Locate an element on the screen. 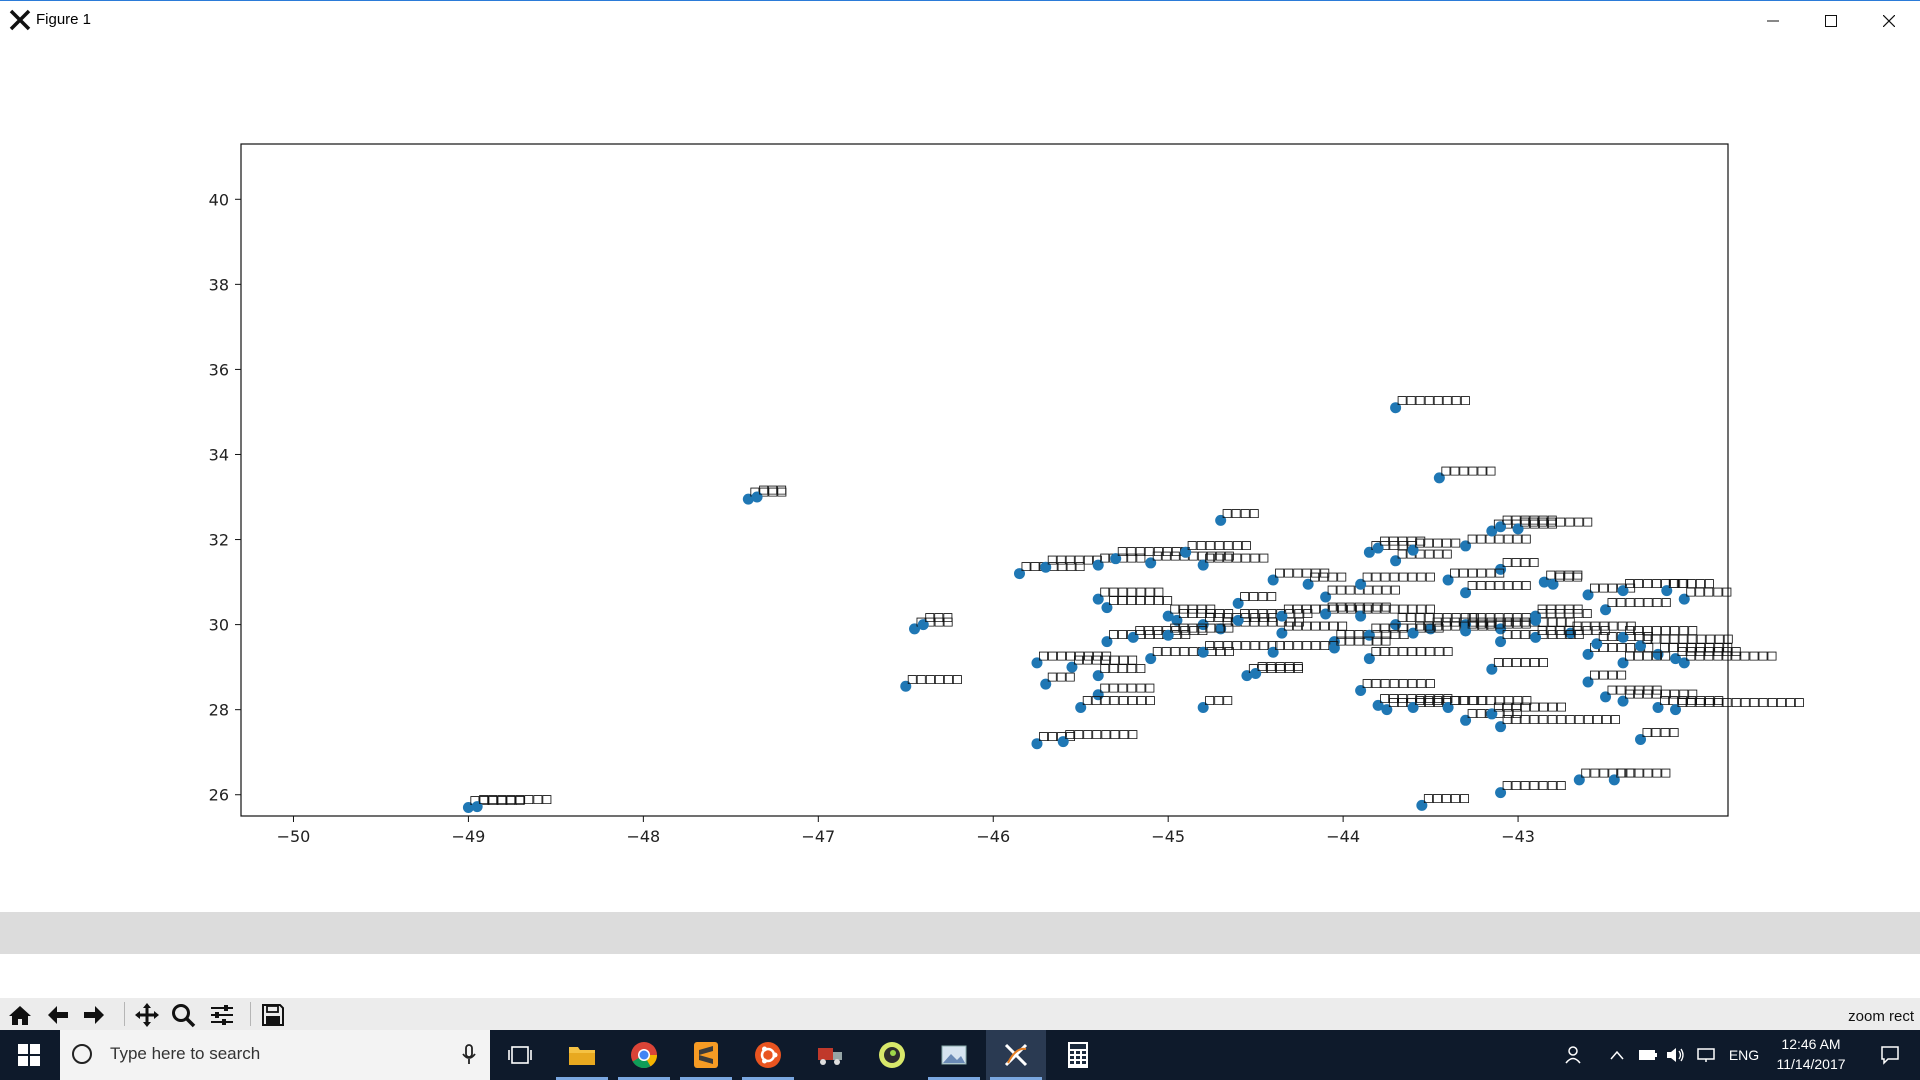 The width and height of the screenshot is (1920, 1080). taskbar-app-photos is located at coordinates (954, 1055).